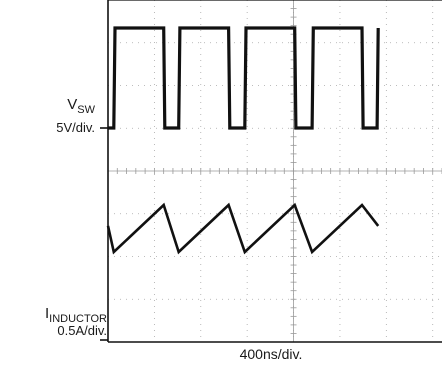 This screenshot has width=442, height=374. Describe the element at coordinates (47, 313) in the screenshot. I see `inductor-label-main: I` at that location.